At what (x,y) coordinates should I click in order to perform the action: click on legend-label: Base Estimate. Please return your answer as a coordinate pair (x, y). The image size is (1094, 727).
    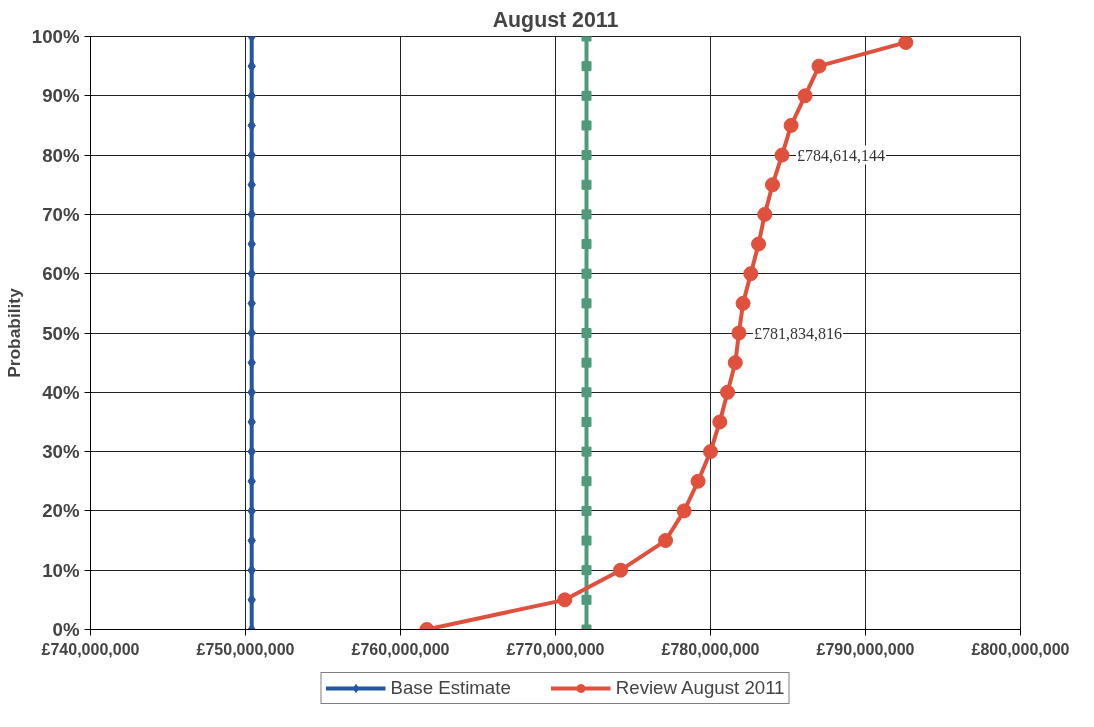
    Looking at the image, I should click on (450, 687).